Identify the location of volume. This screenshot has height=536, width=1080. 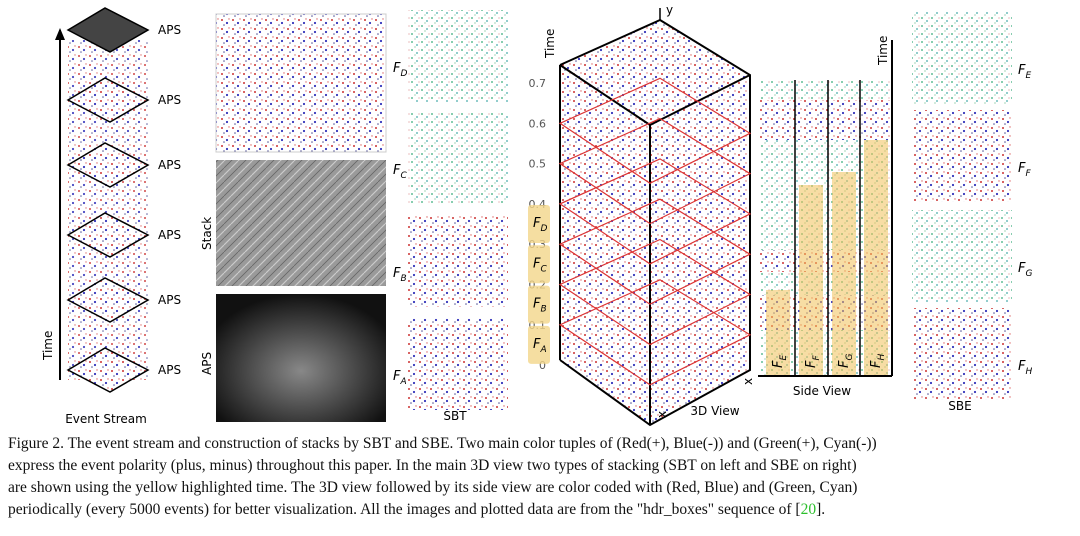
(655, 222).